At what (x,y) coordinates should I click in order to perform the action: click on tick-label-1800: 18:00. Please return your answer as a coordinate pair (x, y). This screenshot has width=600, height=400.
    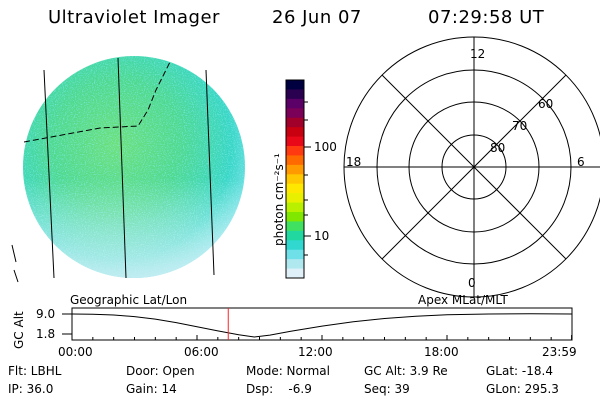
    Looking at the image, I should click on (441, 352).